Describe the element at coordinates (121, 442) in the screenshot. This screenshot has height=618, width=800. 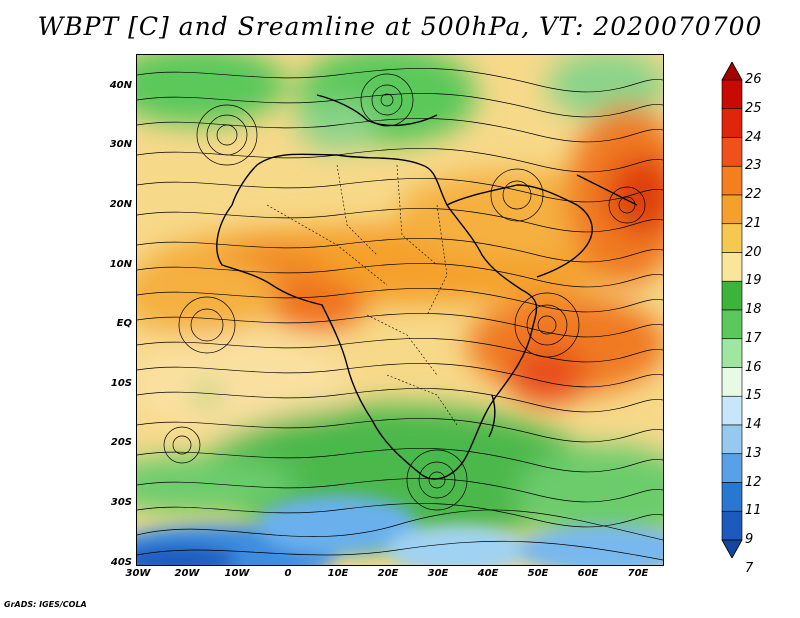
I see `lat-label: 20S` at that location.